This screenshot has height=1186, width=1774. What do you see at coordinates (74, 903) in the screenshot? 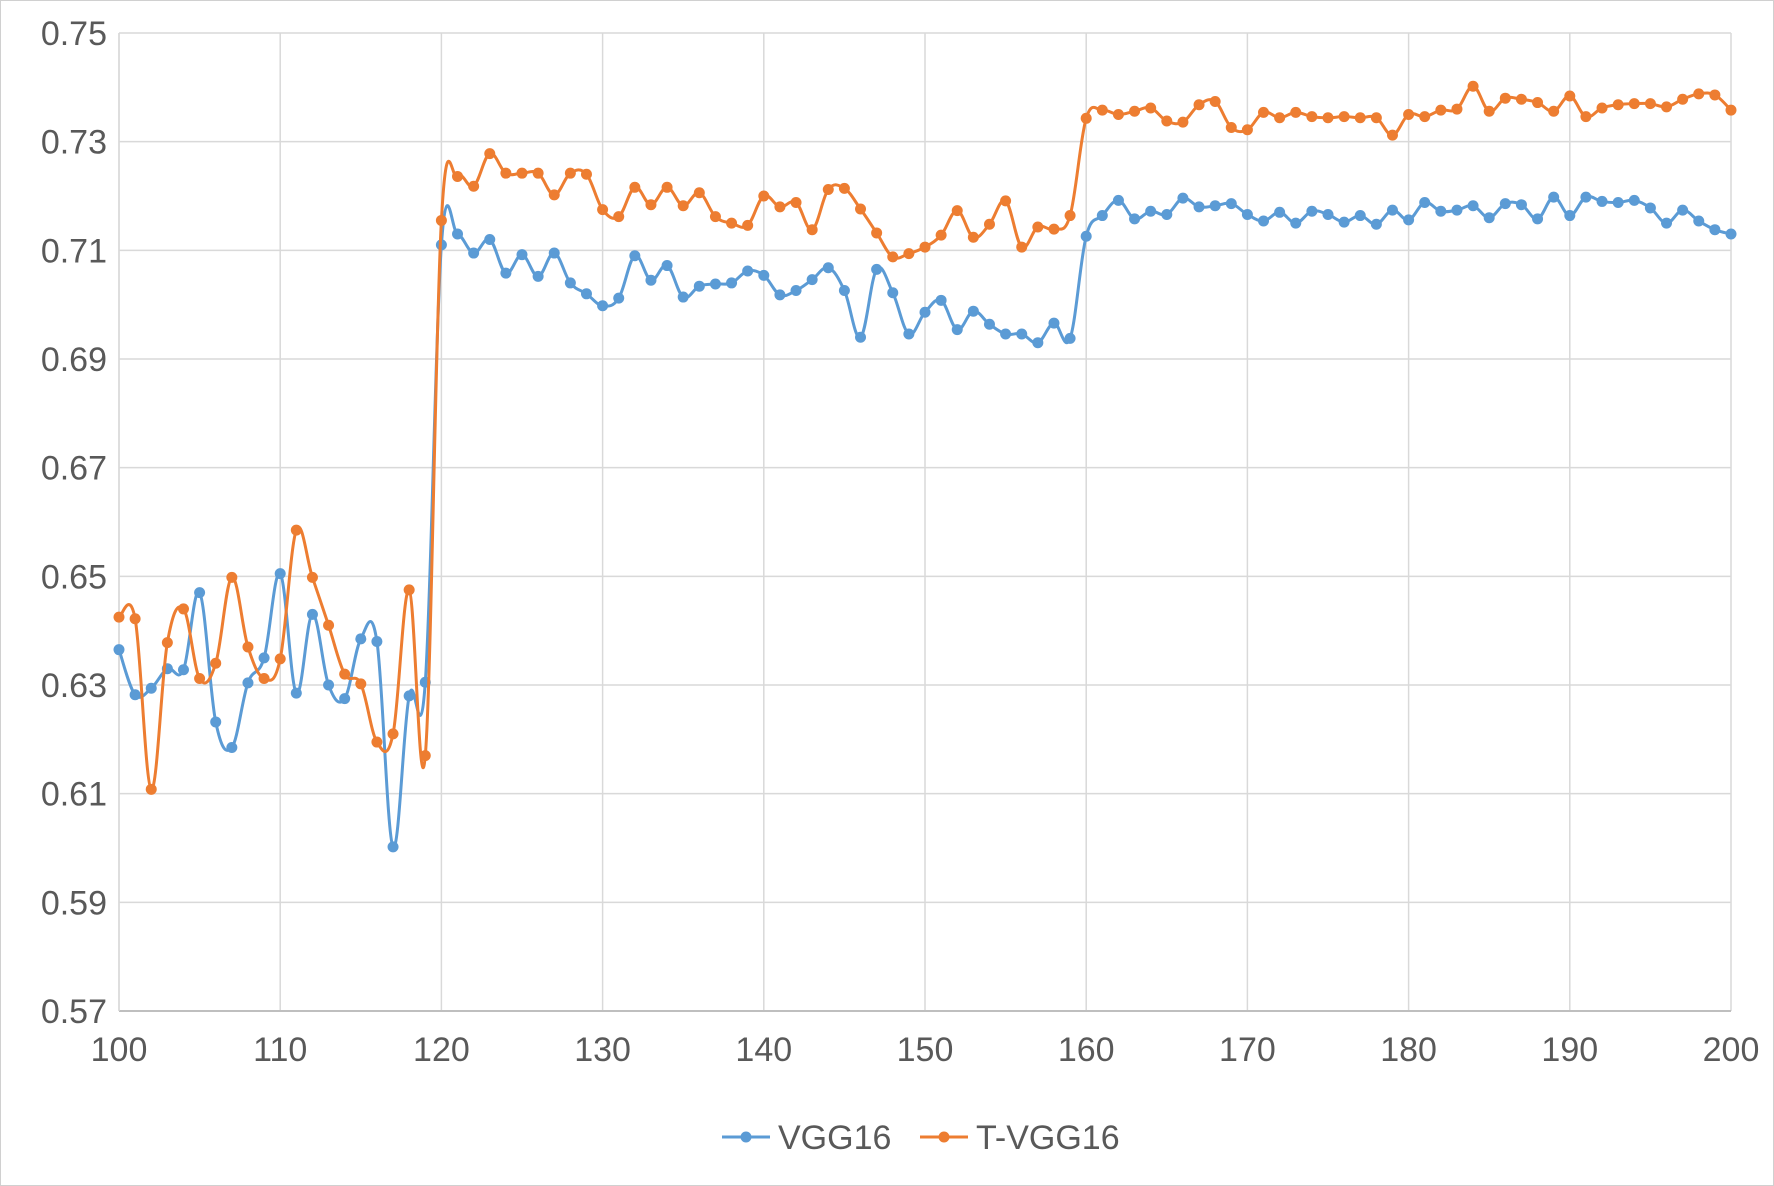
I see `y-tick-label: 0.59` at bounding box center [74, 903].